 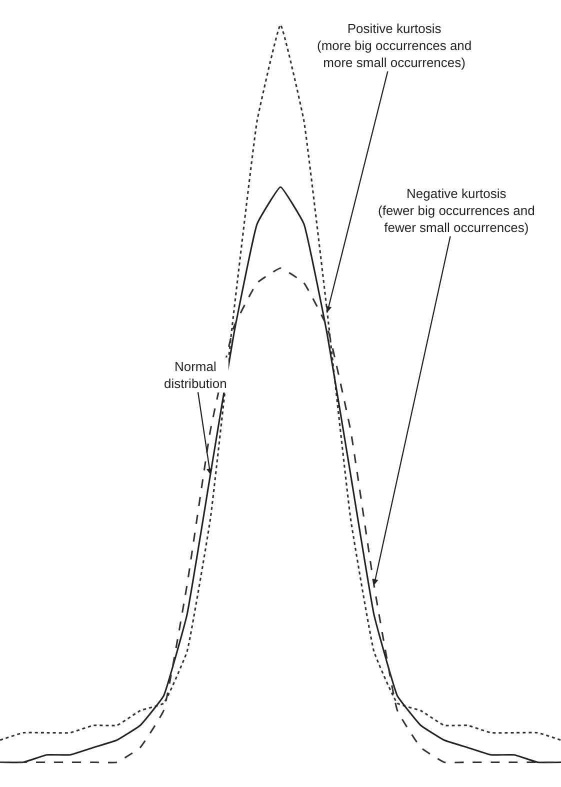 What do you see at coordinates (195, 375) in the screenshot?
I see `series-label: Normal distribution` at bounding box center [195, 375].